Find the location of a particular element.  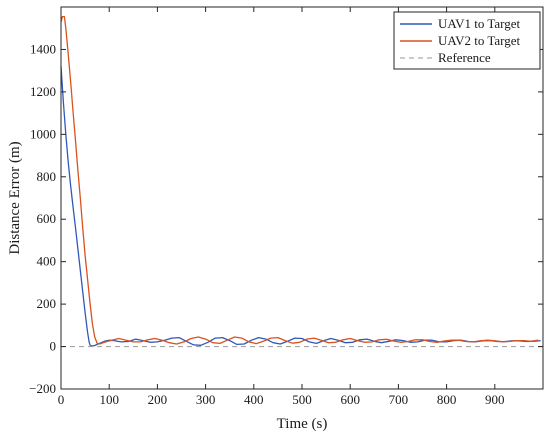

x-tick-label-300: 300 is located at coordinates (206, 399).